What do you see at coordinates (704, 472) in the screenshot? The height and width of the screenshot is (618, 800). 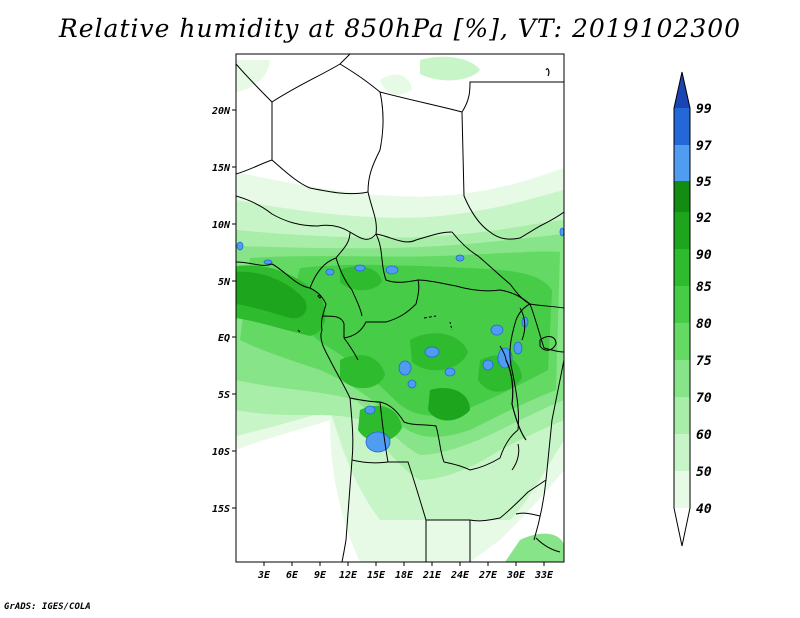 I see `colorbar-label: 50` at bounding box center [704, 472].